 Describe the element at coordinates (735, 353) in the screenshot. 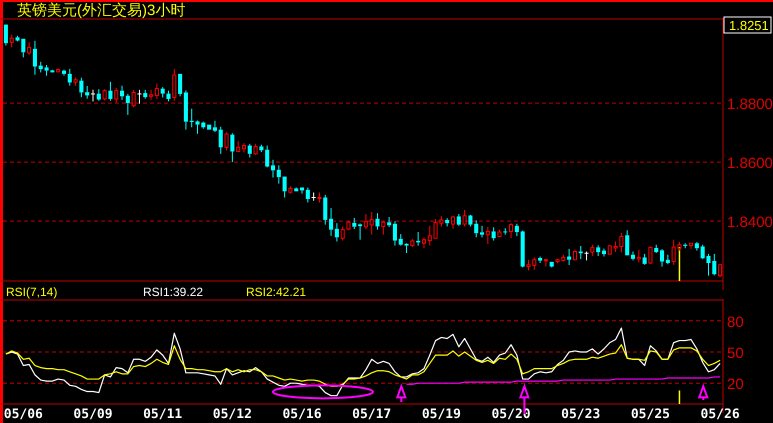

I see `y-tick-label: 50` at that location.